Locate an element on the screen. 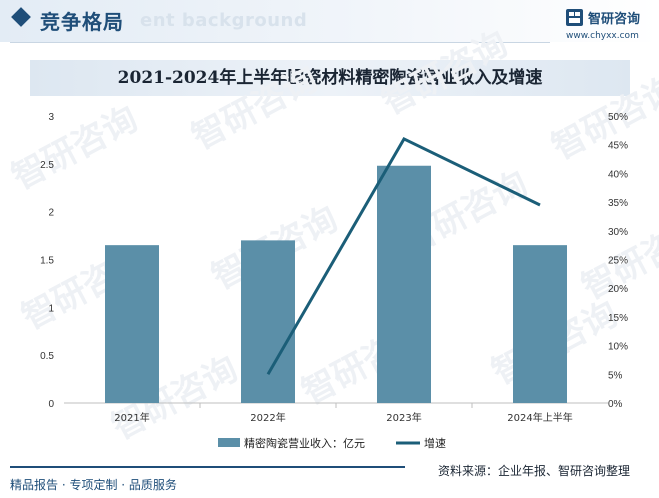  brand-name: 智研咨询 is located at coordinates (614, 19).